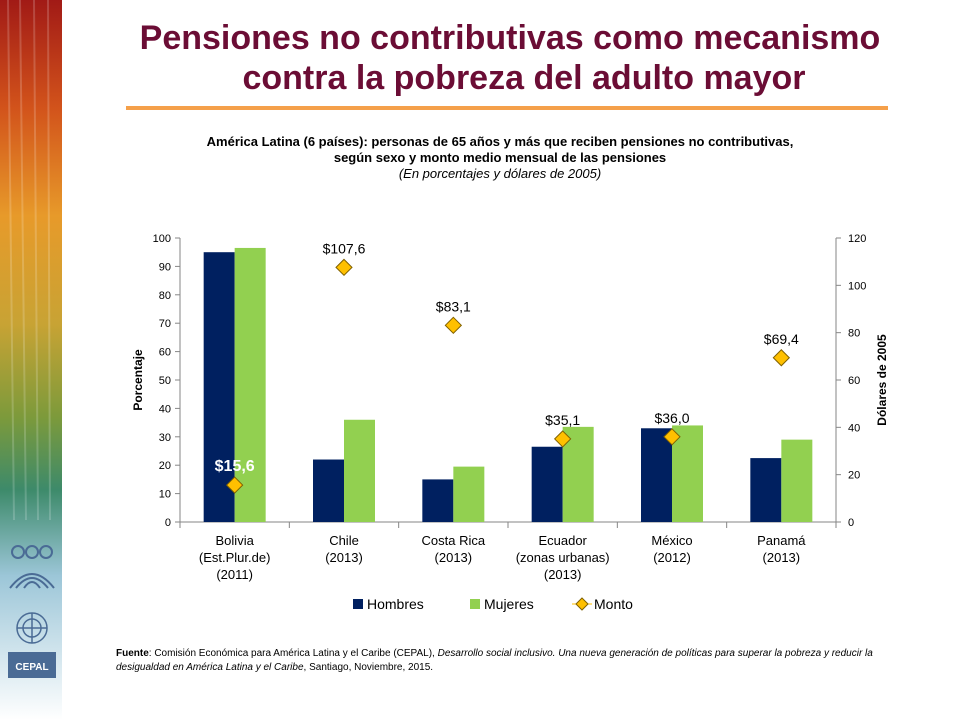 The height and width of the screenshot is (720, 960). Describe the element at coordinates (672, 557) in the screenshot. I see `category-label: (2012)` at that location.